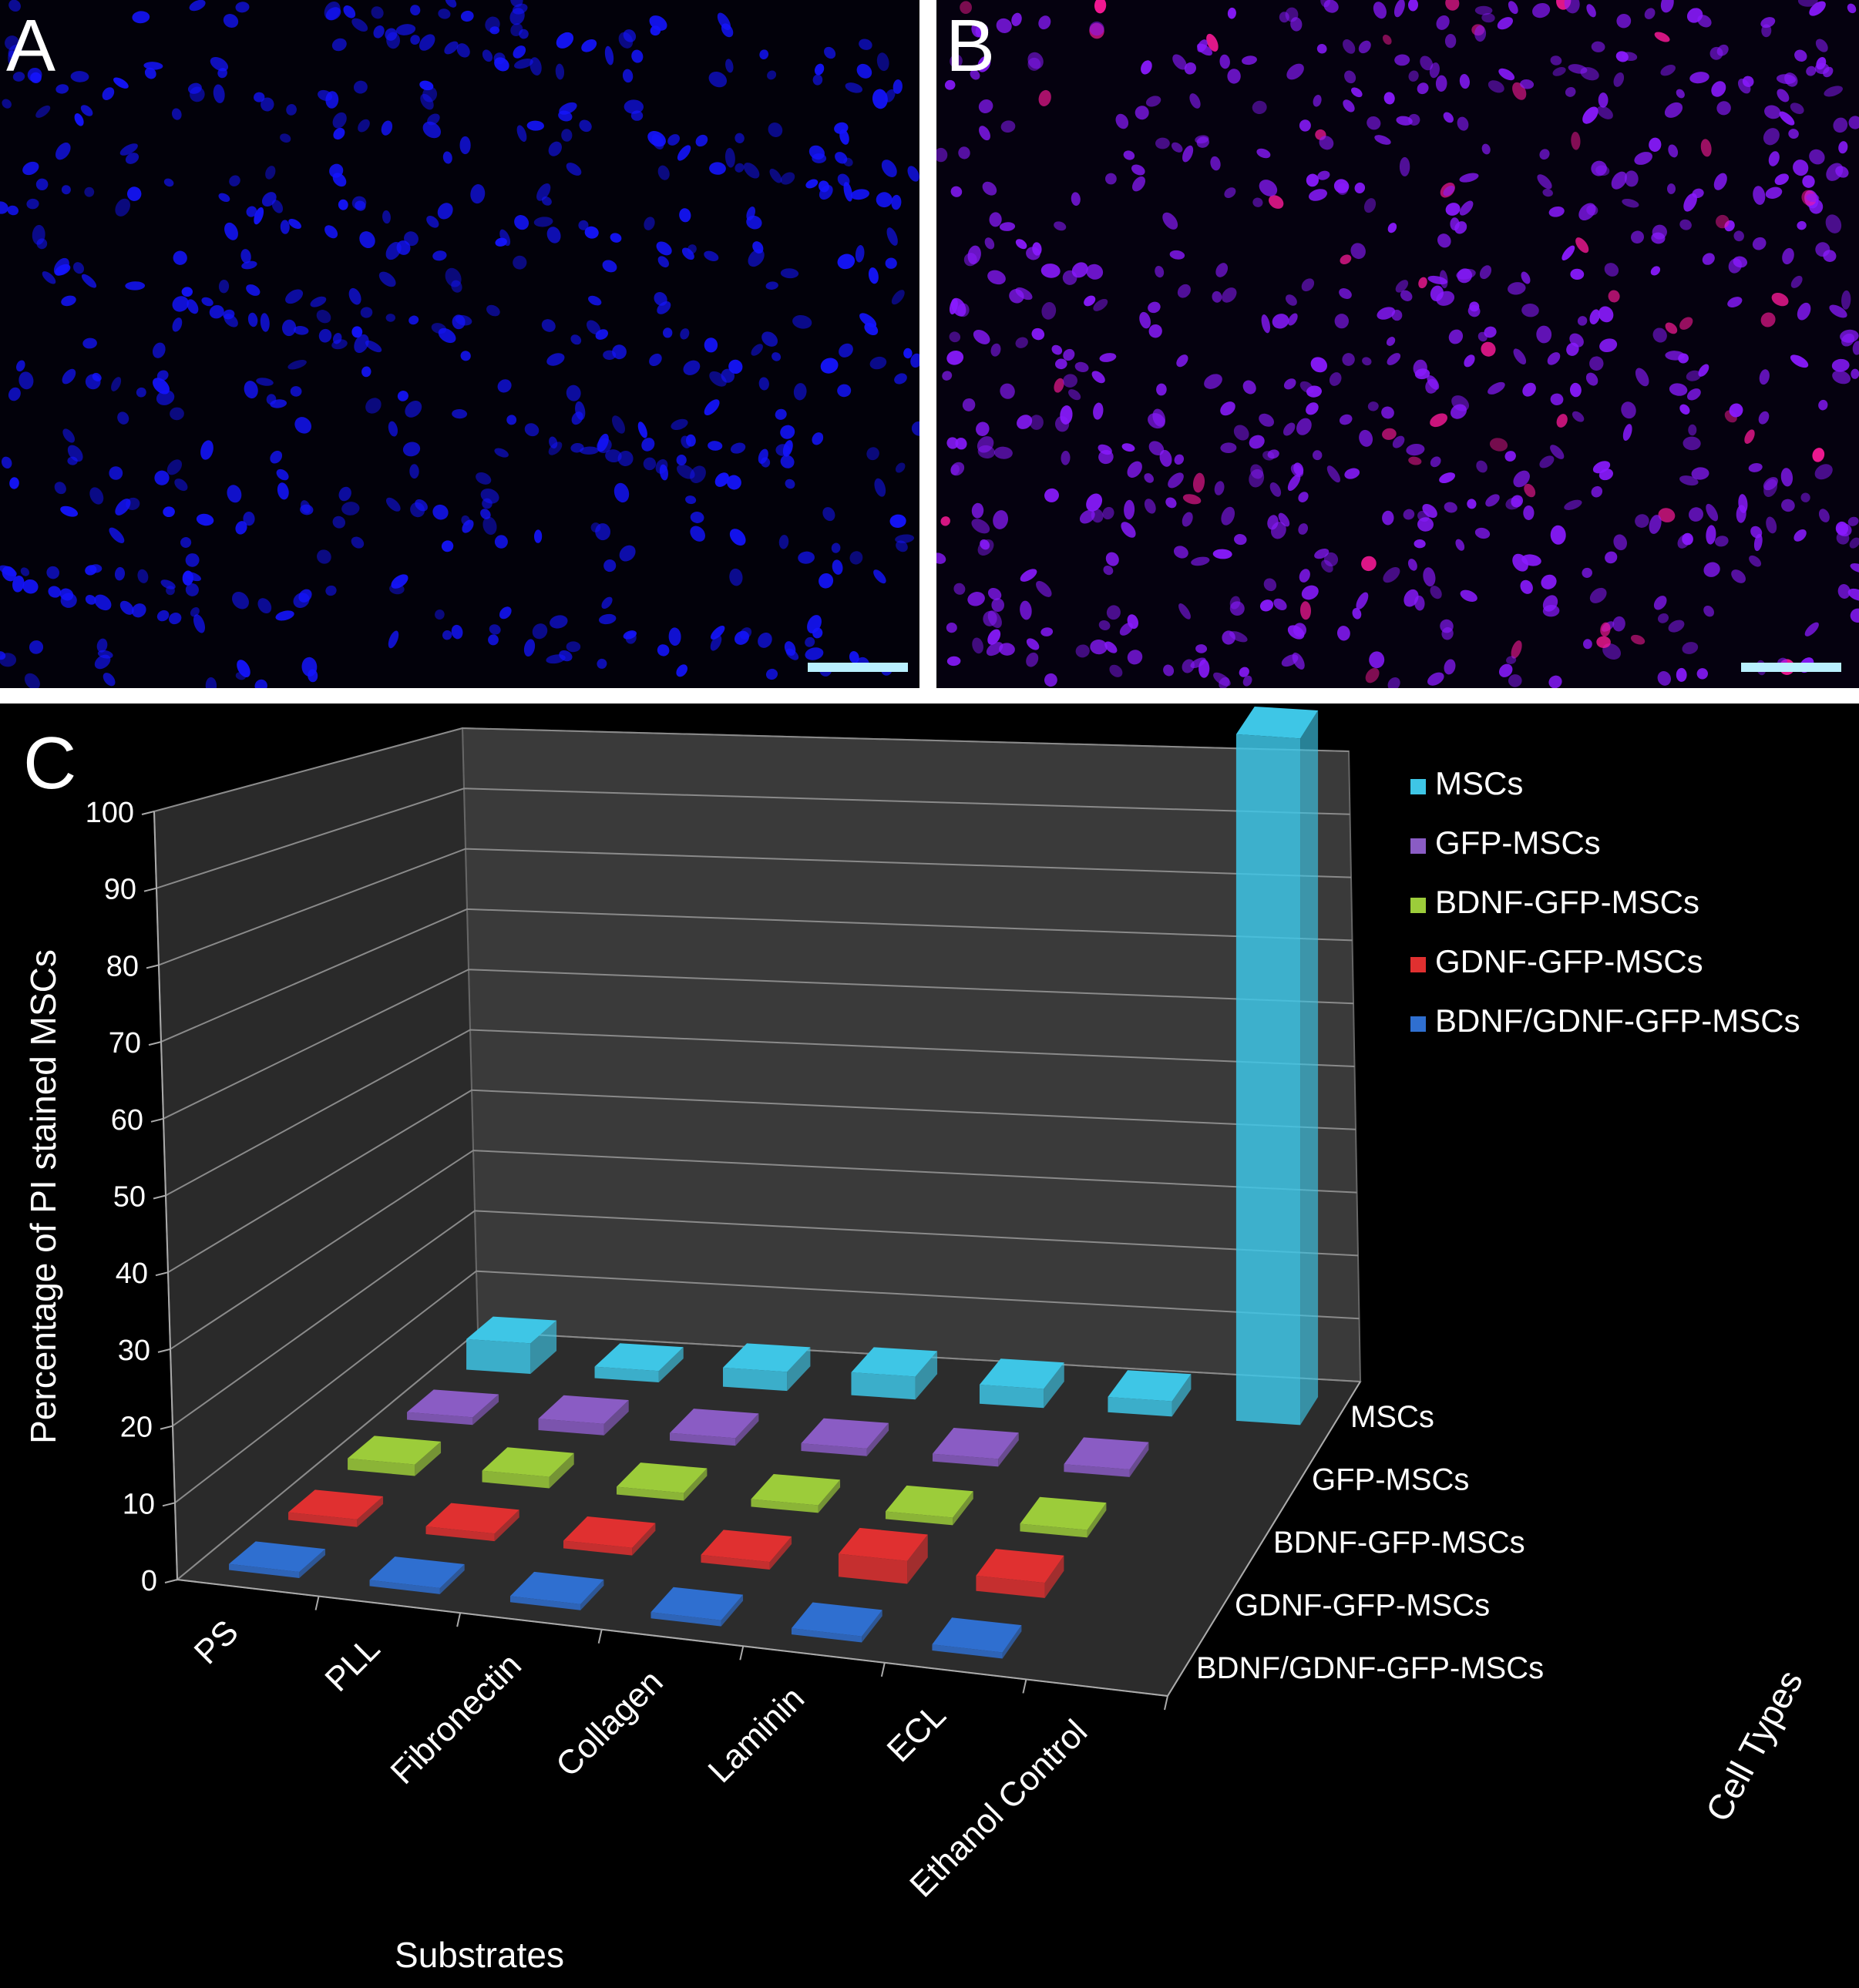  I want to click on bar, so click(557, 1590).